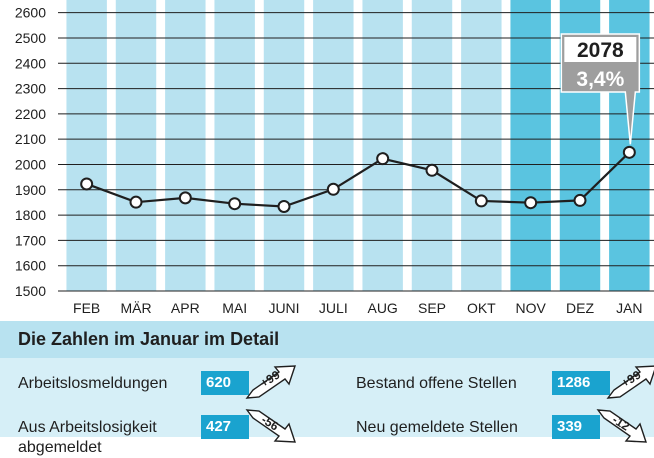 Image resolution: width=654 pixels, height=458 pixels. Describe the element at coordinates (581, 383) in the screenshot. I see `value-box: 1286` at that location.